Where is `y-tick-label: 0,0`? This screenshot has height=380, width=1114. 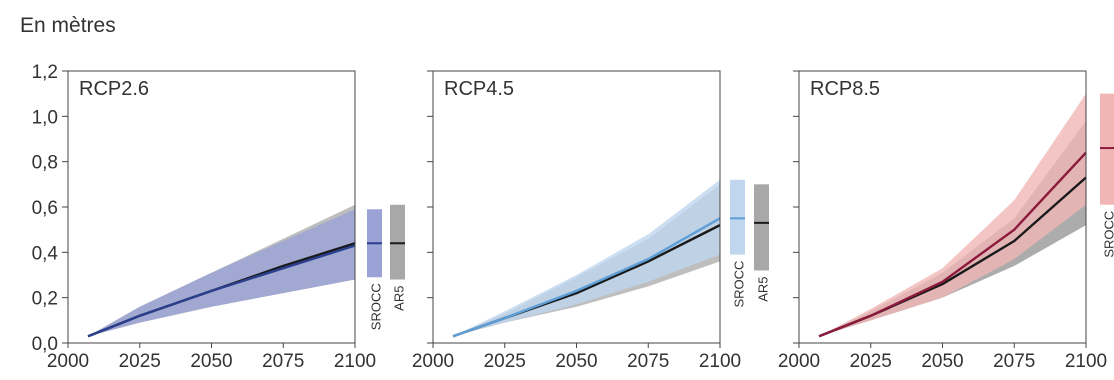 y-tick-label: 0,0 is located at coordinates (45, 344).